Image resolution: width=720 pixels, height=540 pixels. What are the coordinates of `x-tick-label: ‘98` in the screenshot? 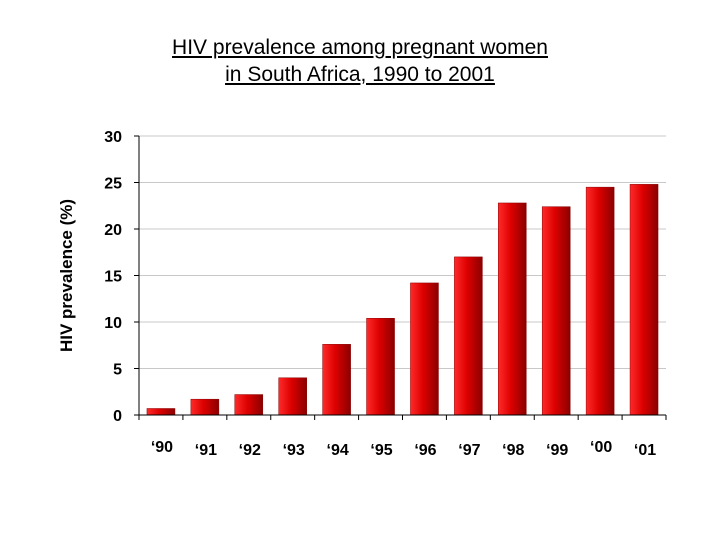 It's located at (513, 450).